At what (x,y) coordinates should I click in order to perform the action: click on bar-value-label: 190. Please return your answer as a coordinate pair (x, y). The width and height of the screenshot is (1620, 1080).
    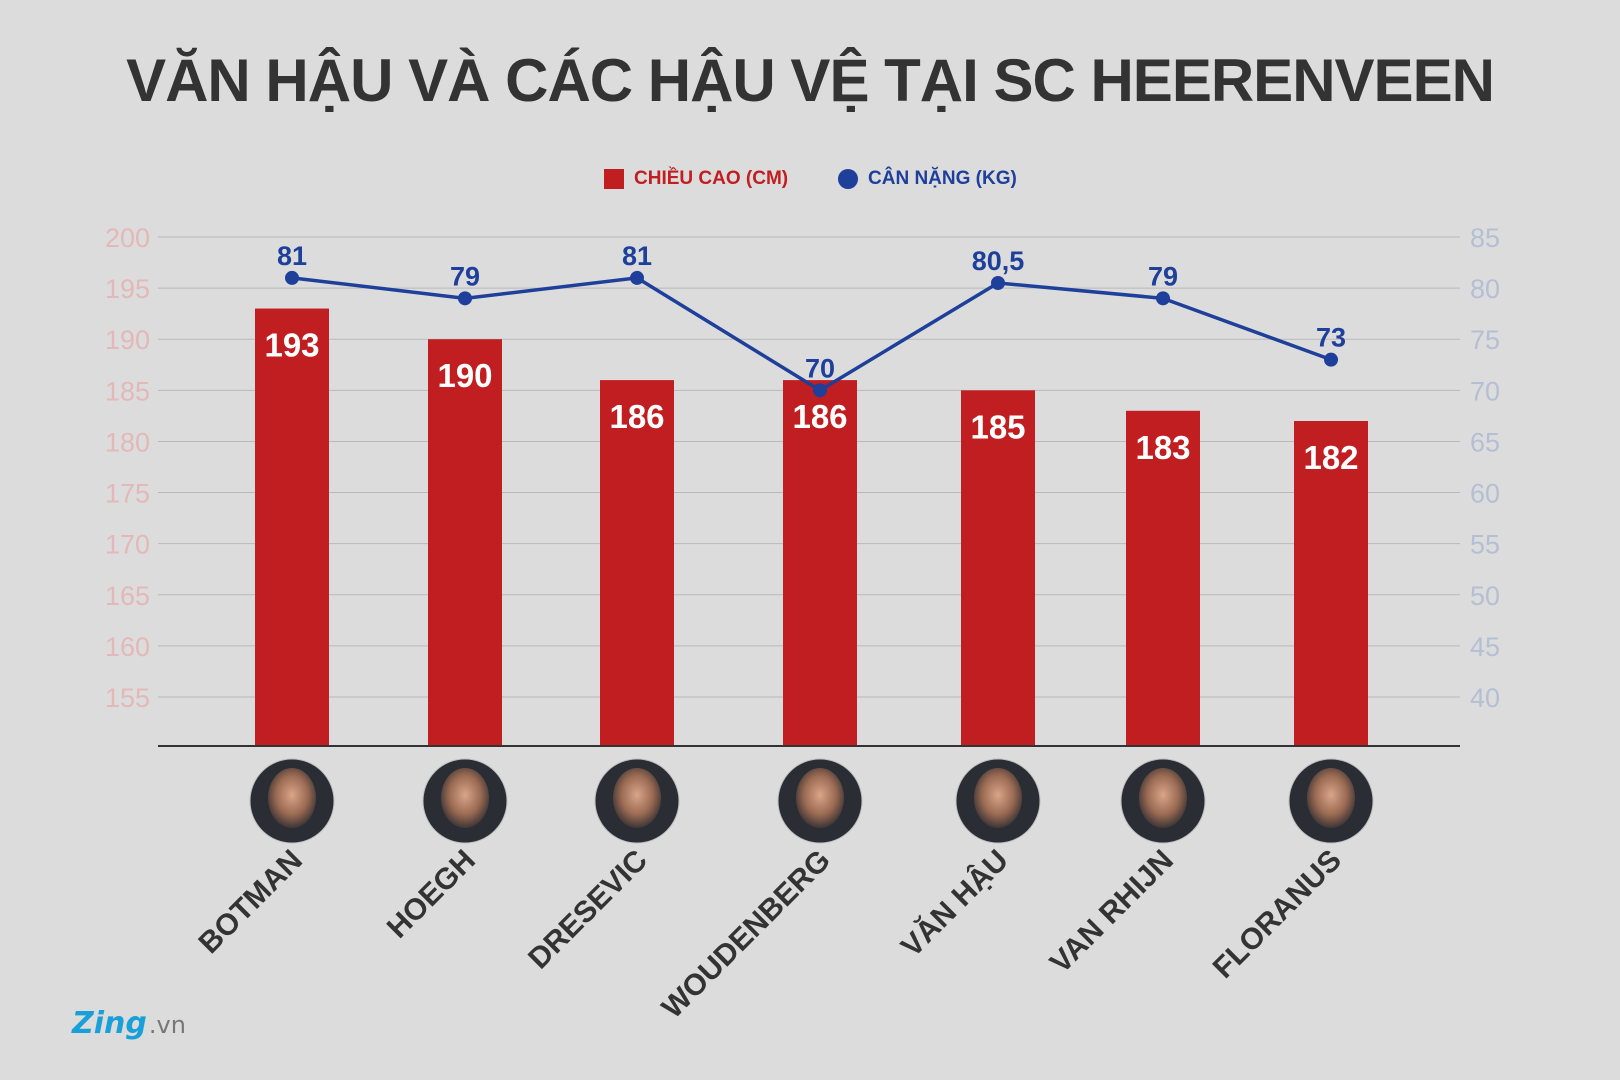
    Looking at the image, I should click on (464, 375).